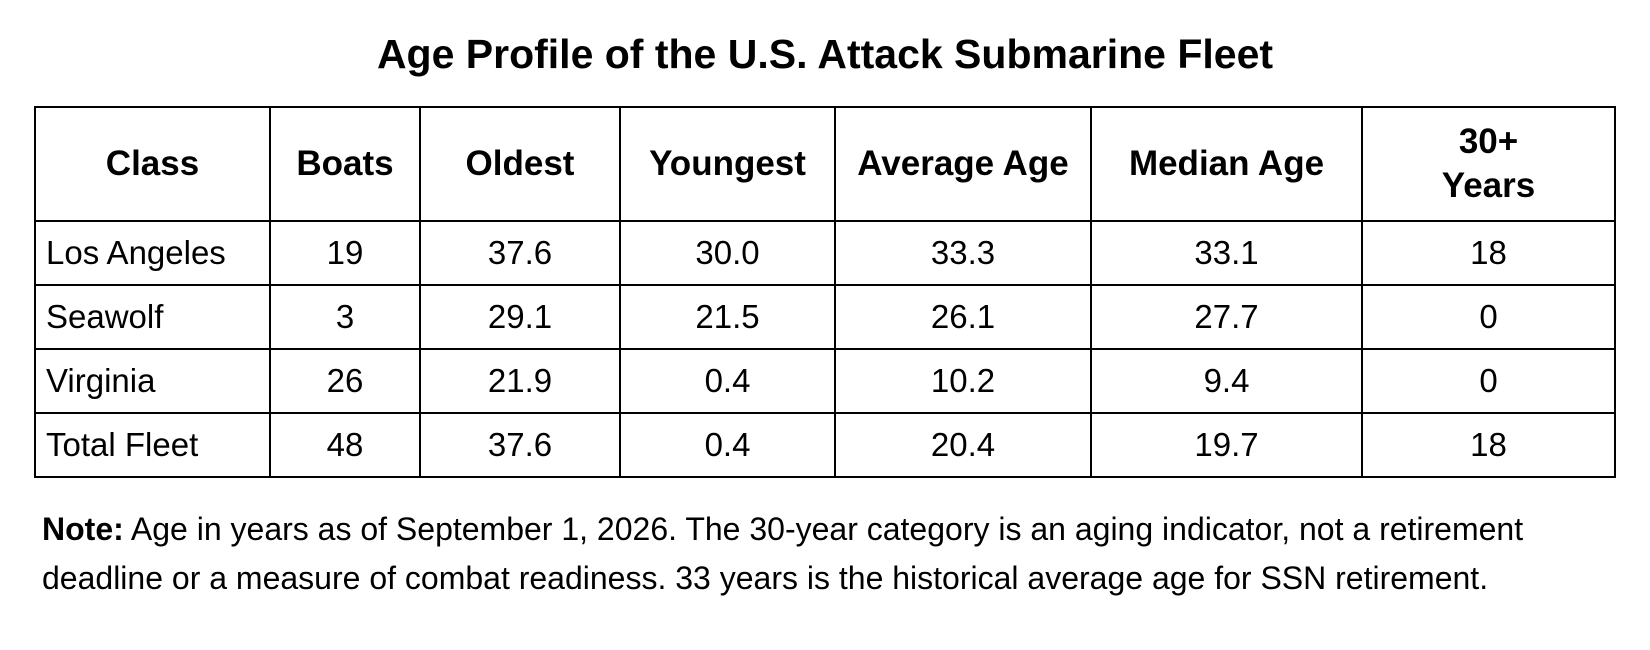 This screenshot has height=650, width=1650. I want to click on cell-average-age: 20.4, so click(963, 445).